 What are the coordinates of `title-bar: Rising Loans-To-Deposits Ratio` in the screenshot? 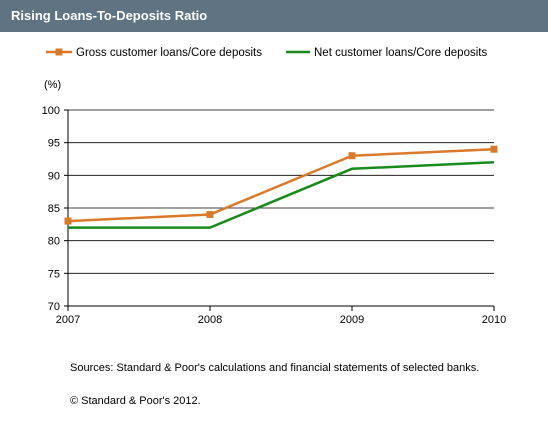 It's located at (274, 16).